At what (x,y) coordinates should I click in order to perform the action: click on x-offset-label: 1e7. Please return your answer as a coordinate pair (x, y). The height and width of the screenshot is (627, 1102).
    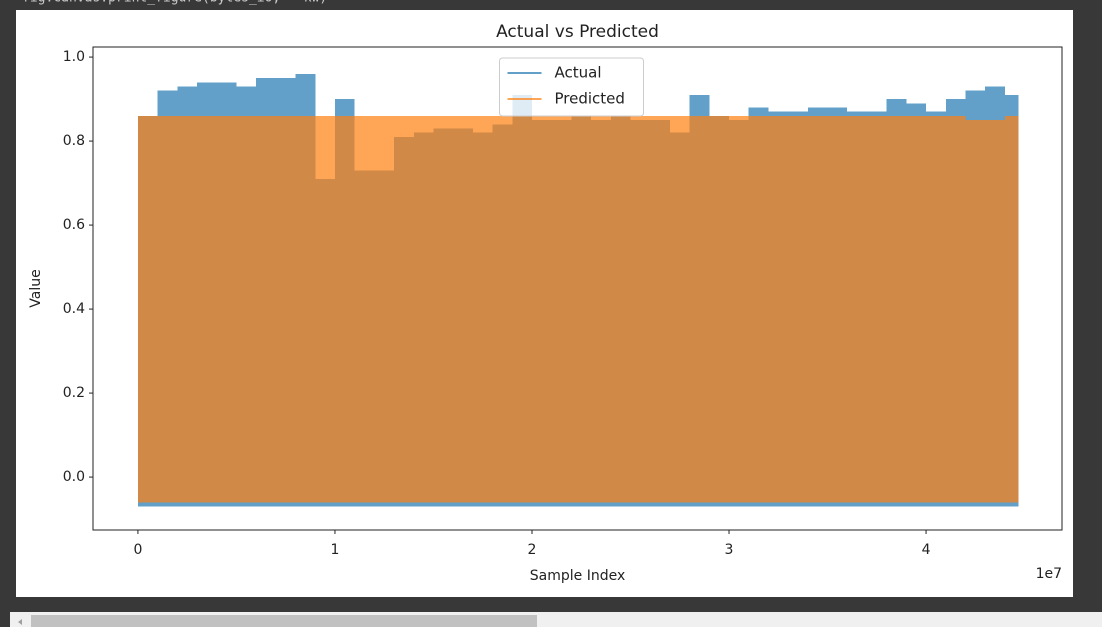
    Looking at the image, I should click on (1049, 574).